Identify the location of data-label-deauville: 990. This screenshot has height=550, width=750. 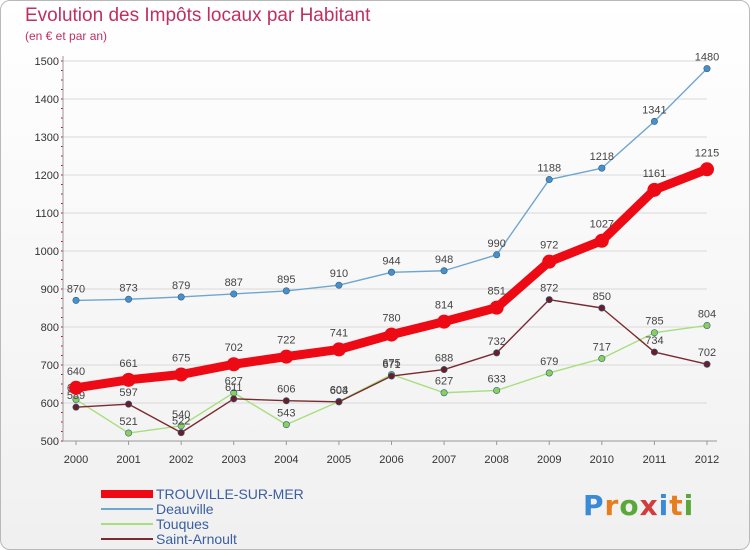
(496, 244).